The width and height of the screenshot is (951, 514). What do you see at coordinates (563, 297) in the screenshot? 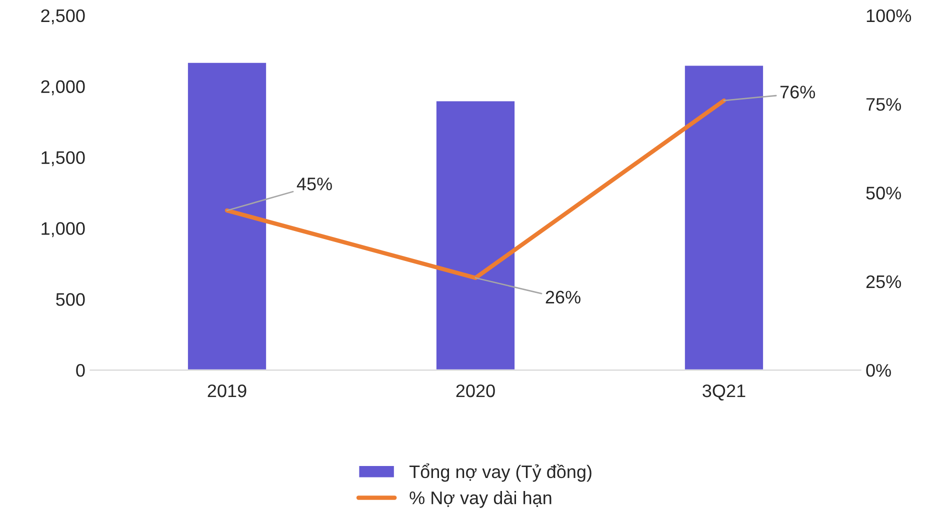
I see `data-label: 26%` at bounding box center [563, 297].